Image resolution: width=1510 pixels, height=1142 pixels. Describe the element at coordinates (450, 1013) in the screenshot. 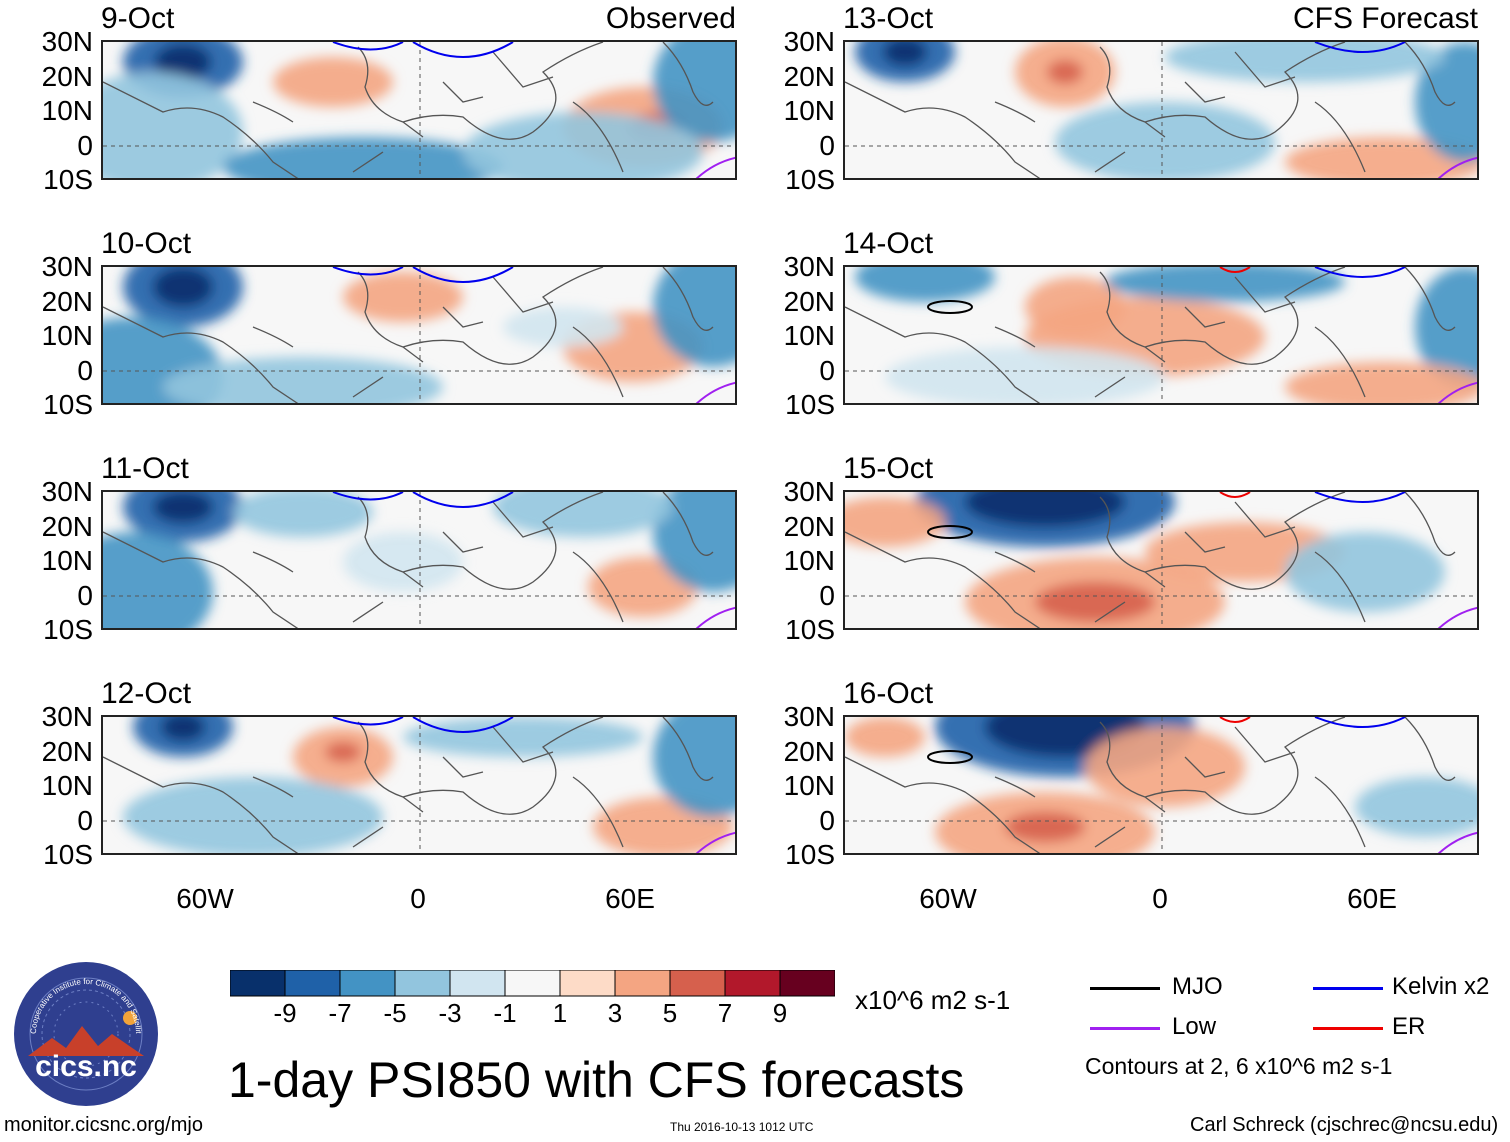

I see `colorbar-tick-label: -3` at that location.